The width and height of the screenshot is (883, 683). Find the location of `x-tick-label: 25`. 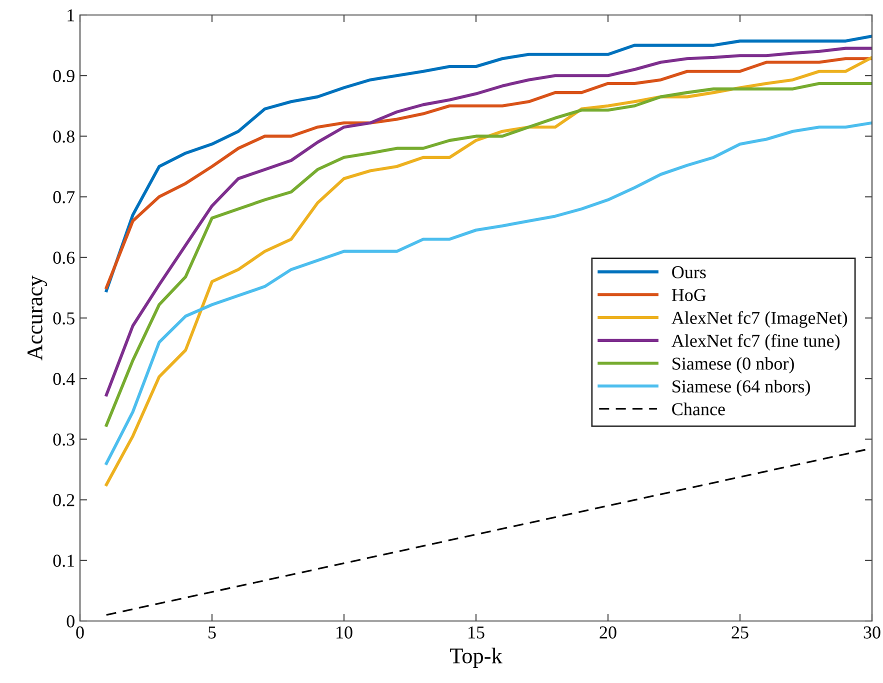

x-tick-label: 25 is located at coordinates (740, 632).